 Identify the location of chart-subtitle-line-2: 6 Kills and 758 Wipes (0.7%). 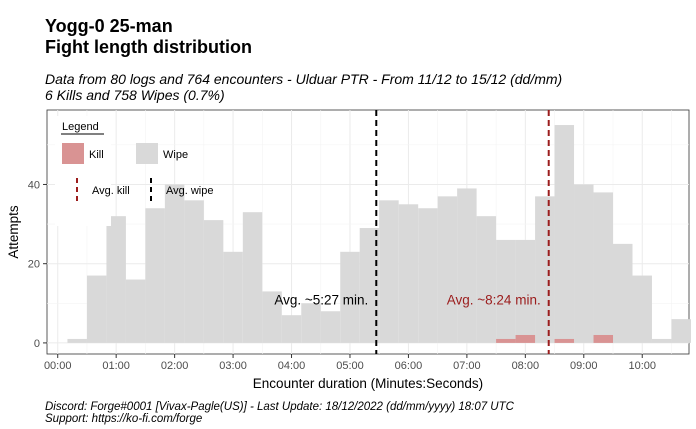
(135, 95).